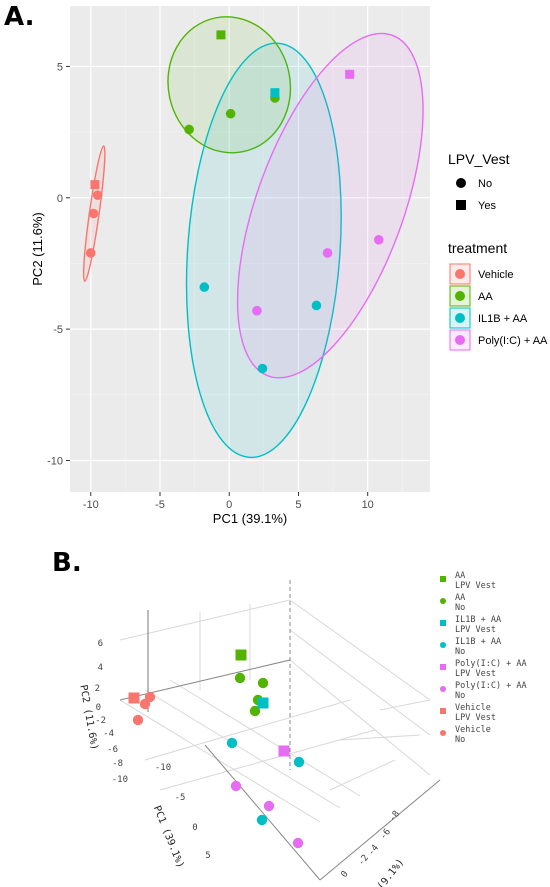 The height and width of the screenshot is (887, 550). Describe the element at coordinates (250, 518) in the screenshot. I see `x-axis-title: PC1 (39.1%)` at that location.